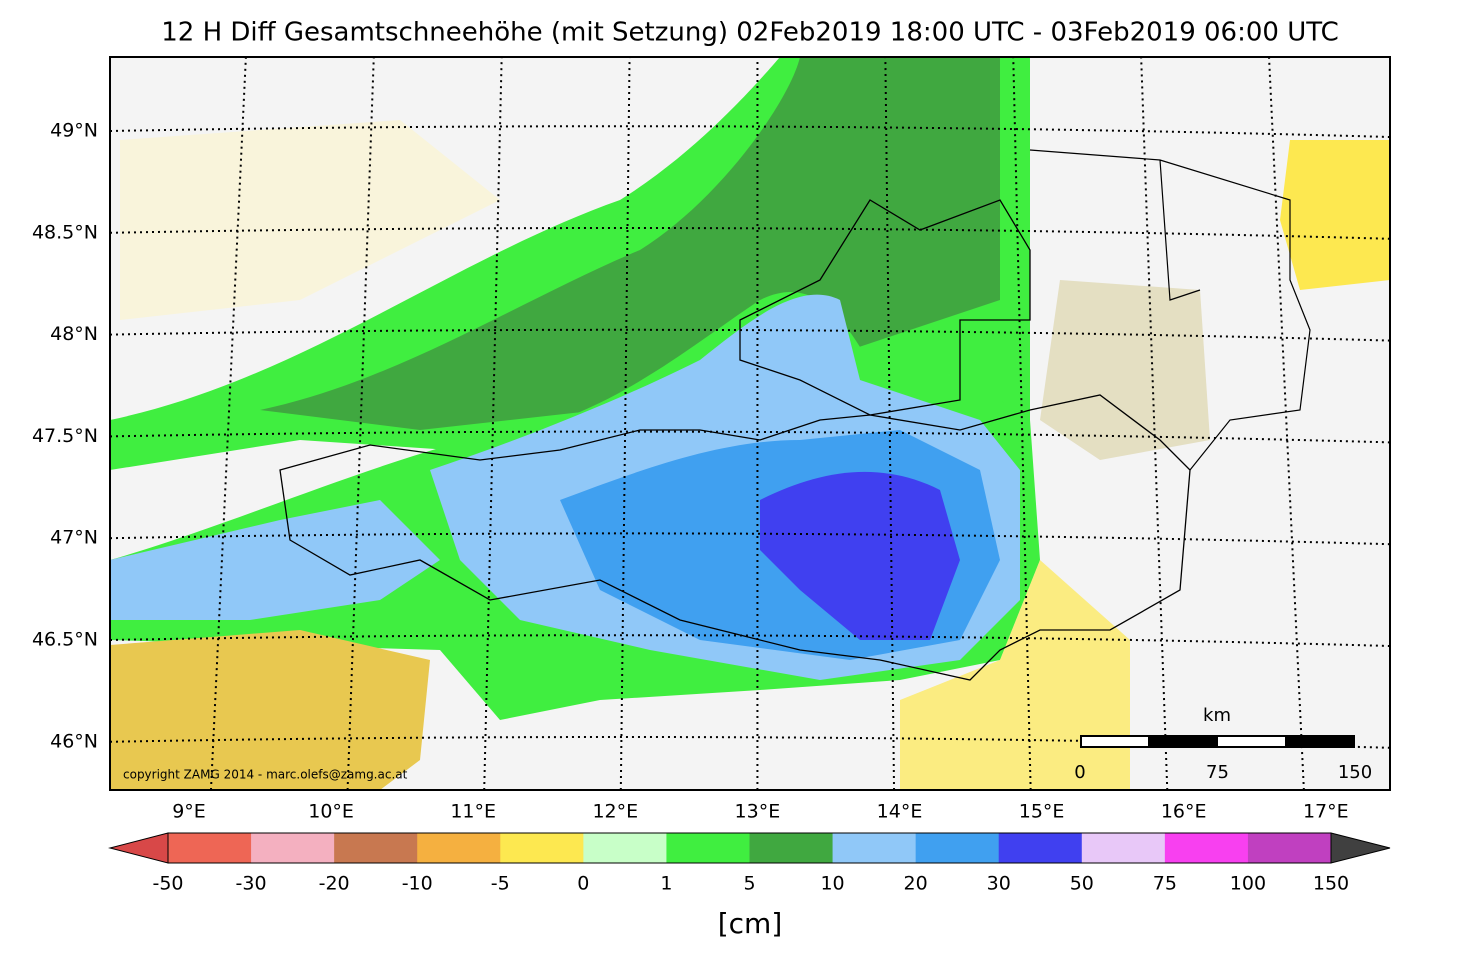 The width and height of the screenshot is (1459, 965). I want to click on colorbar-tick-label: 20, so click(916, 884).